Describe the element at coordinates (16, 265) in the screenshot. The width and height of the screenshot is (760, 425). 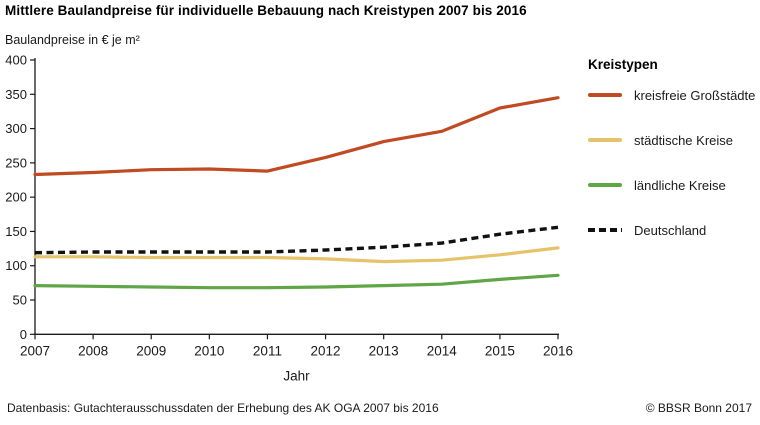
I see `y-tick-label: 100` at that location.